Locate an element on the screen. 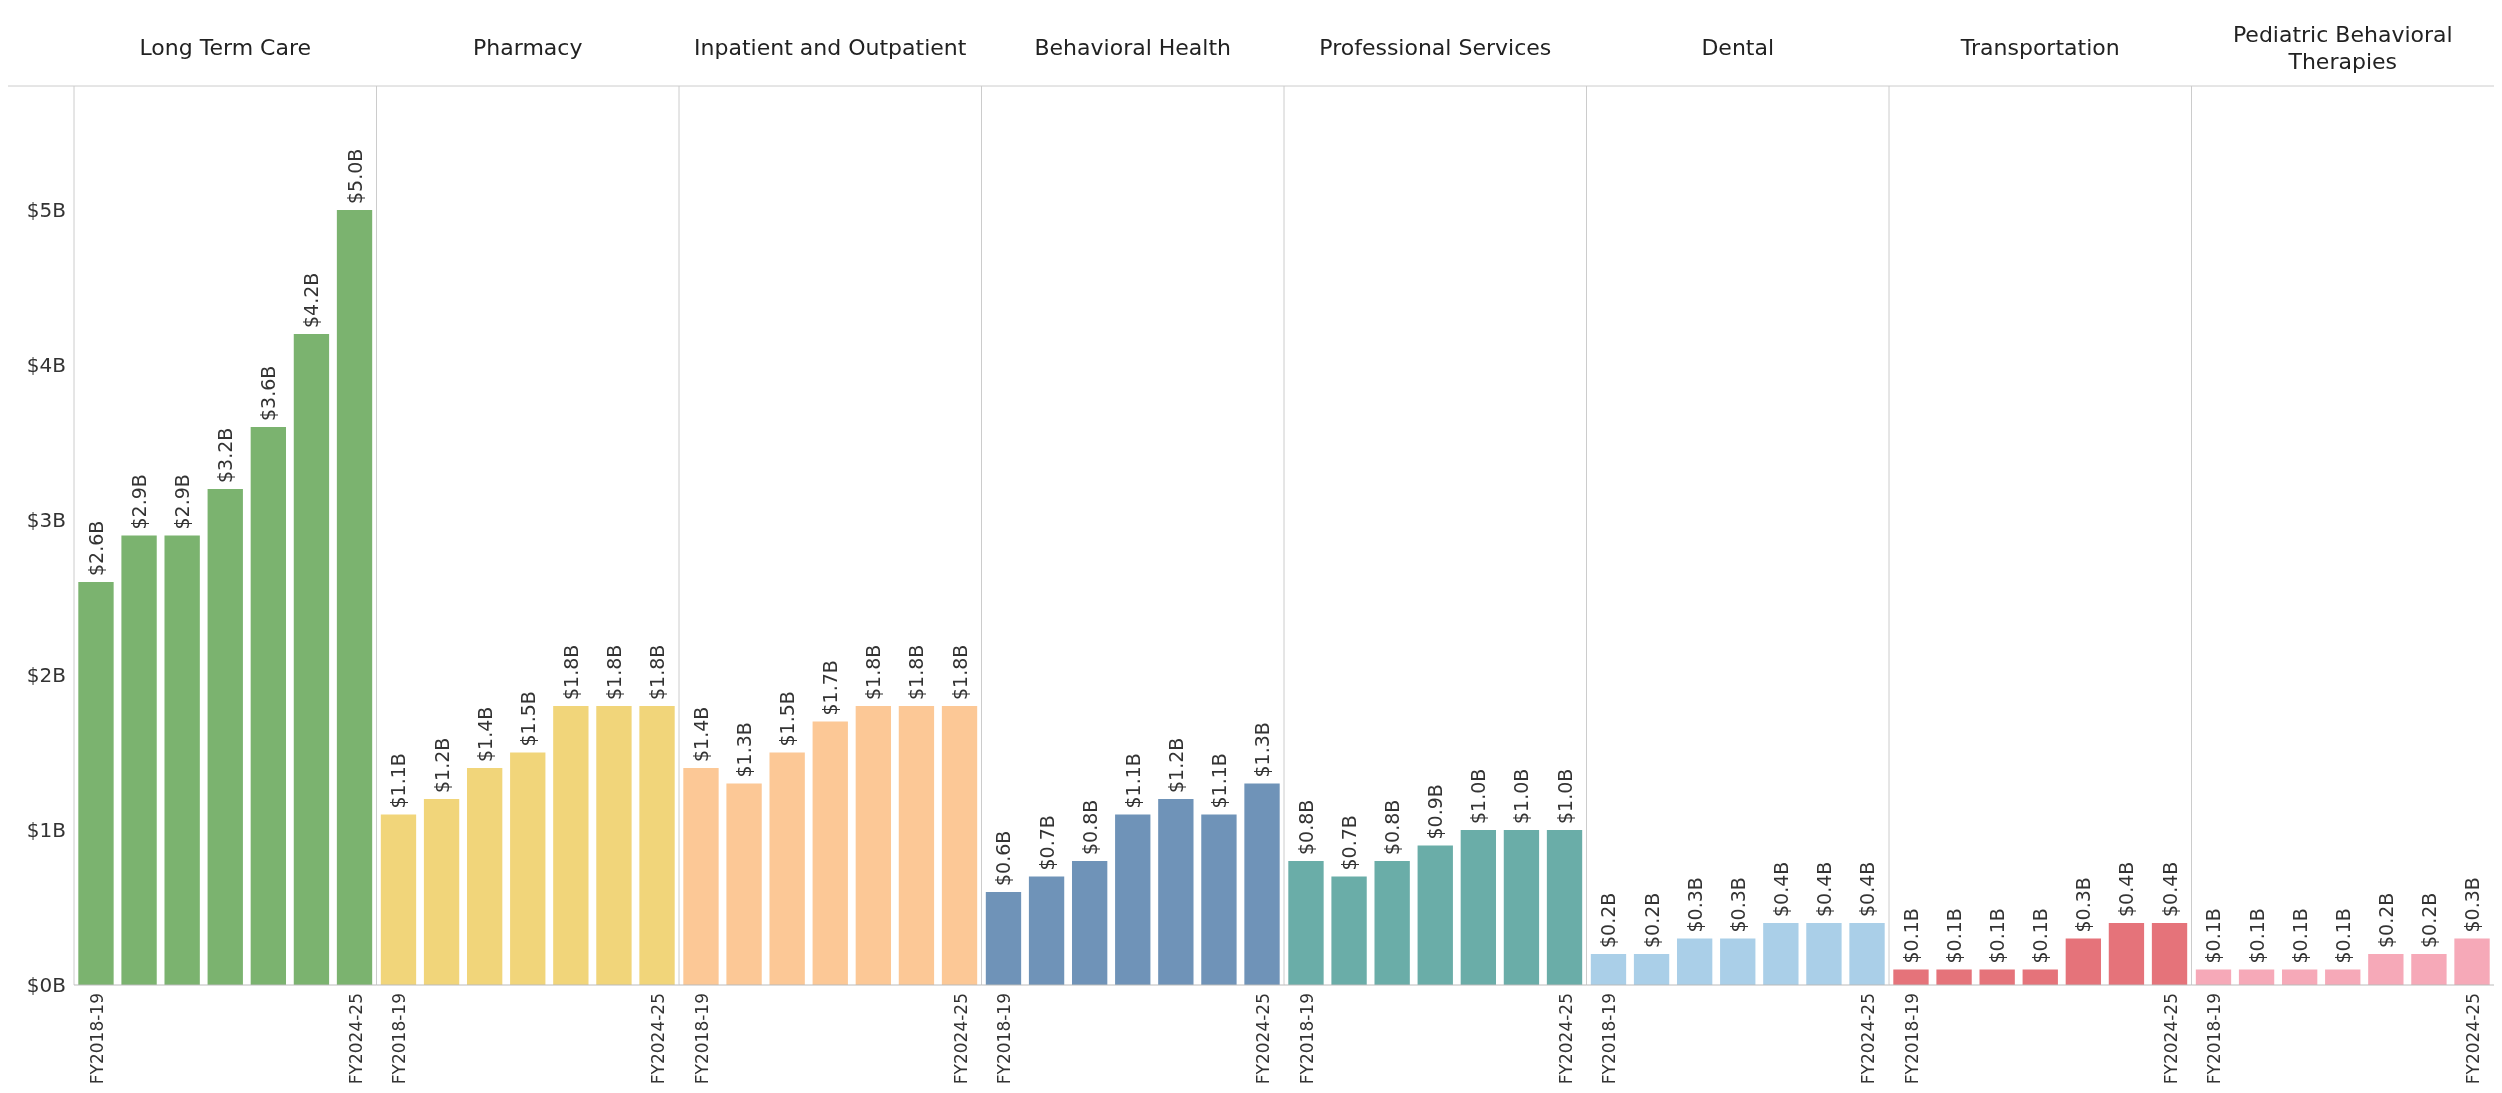 Image resolution: width=2502 pixels, height=1093 pixels. chart-title: Dental is located at coordinates (1738, 47).